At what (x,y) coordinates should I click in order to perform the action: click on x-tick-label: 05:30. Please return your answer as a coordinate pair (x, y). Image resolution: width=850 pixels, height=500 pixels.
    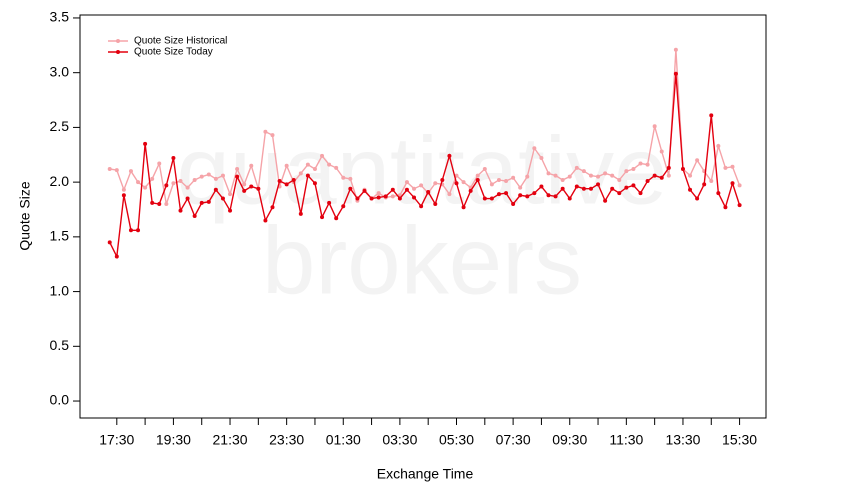
    Looking at the image, I should click on (456, 440).